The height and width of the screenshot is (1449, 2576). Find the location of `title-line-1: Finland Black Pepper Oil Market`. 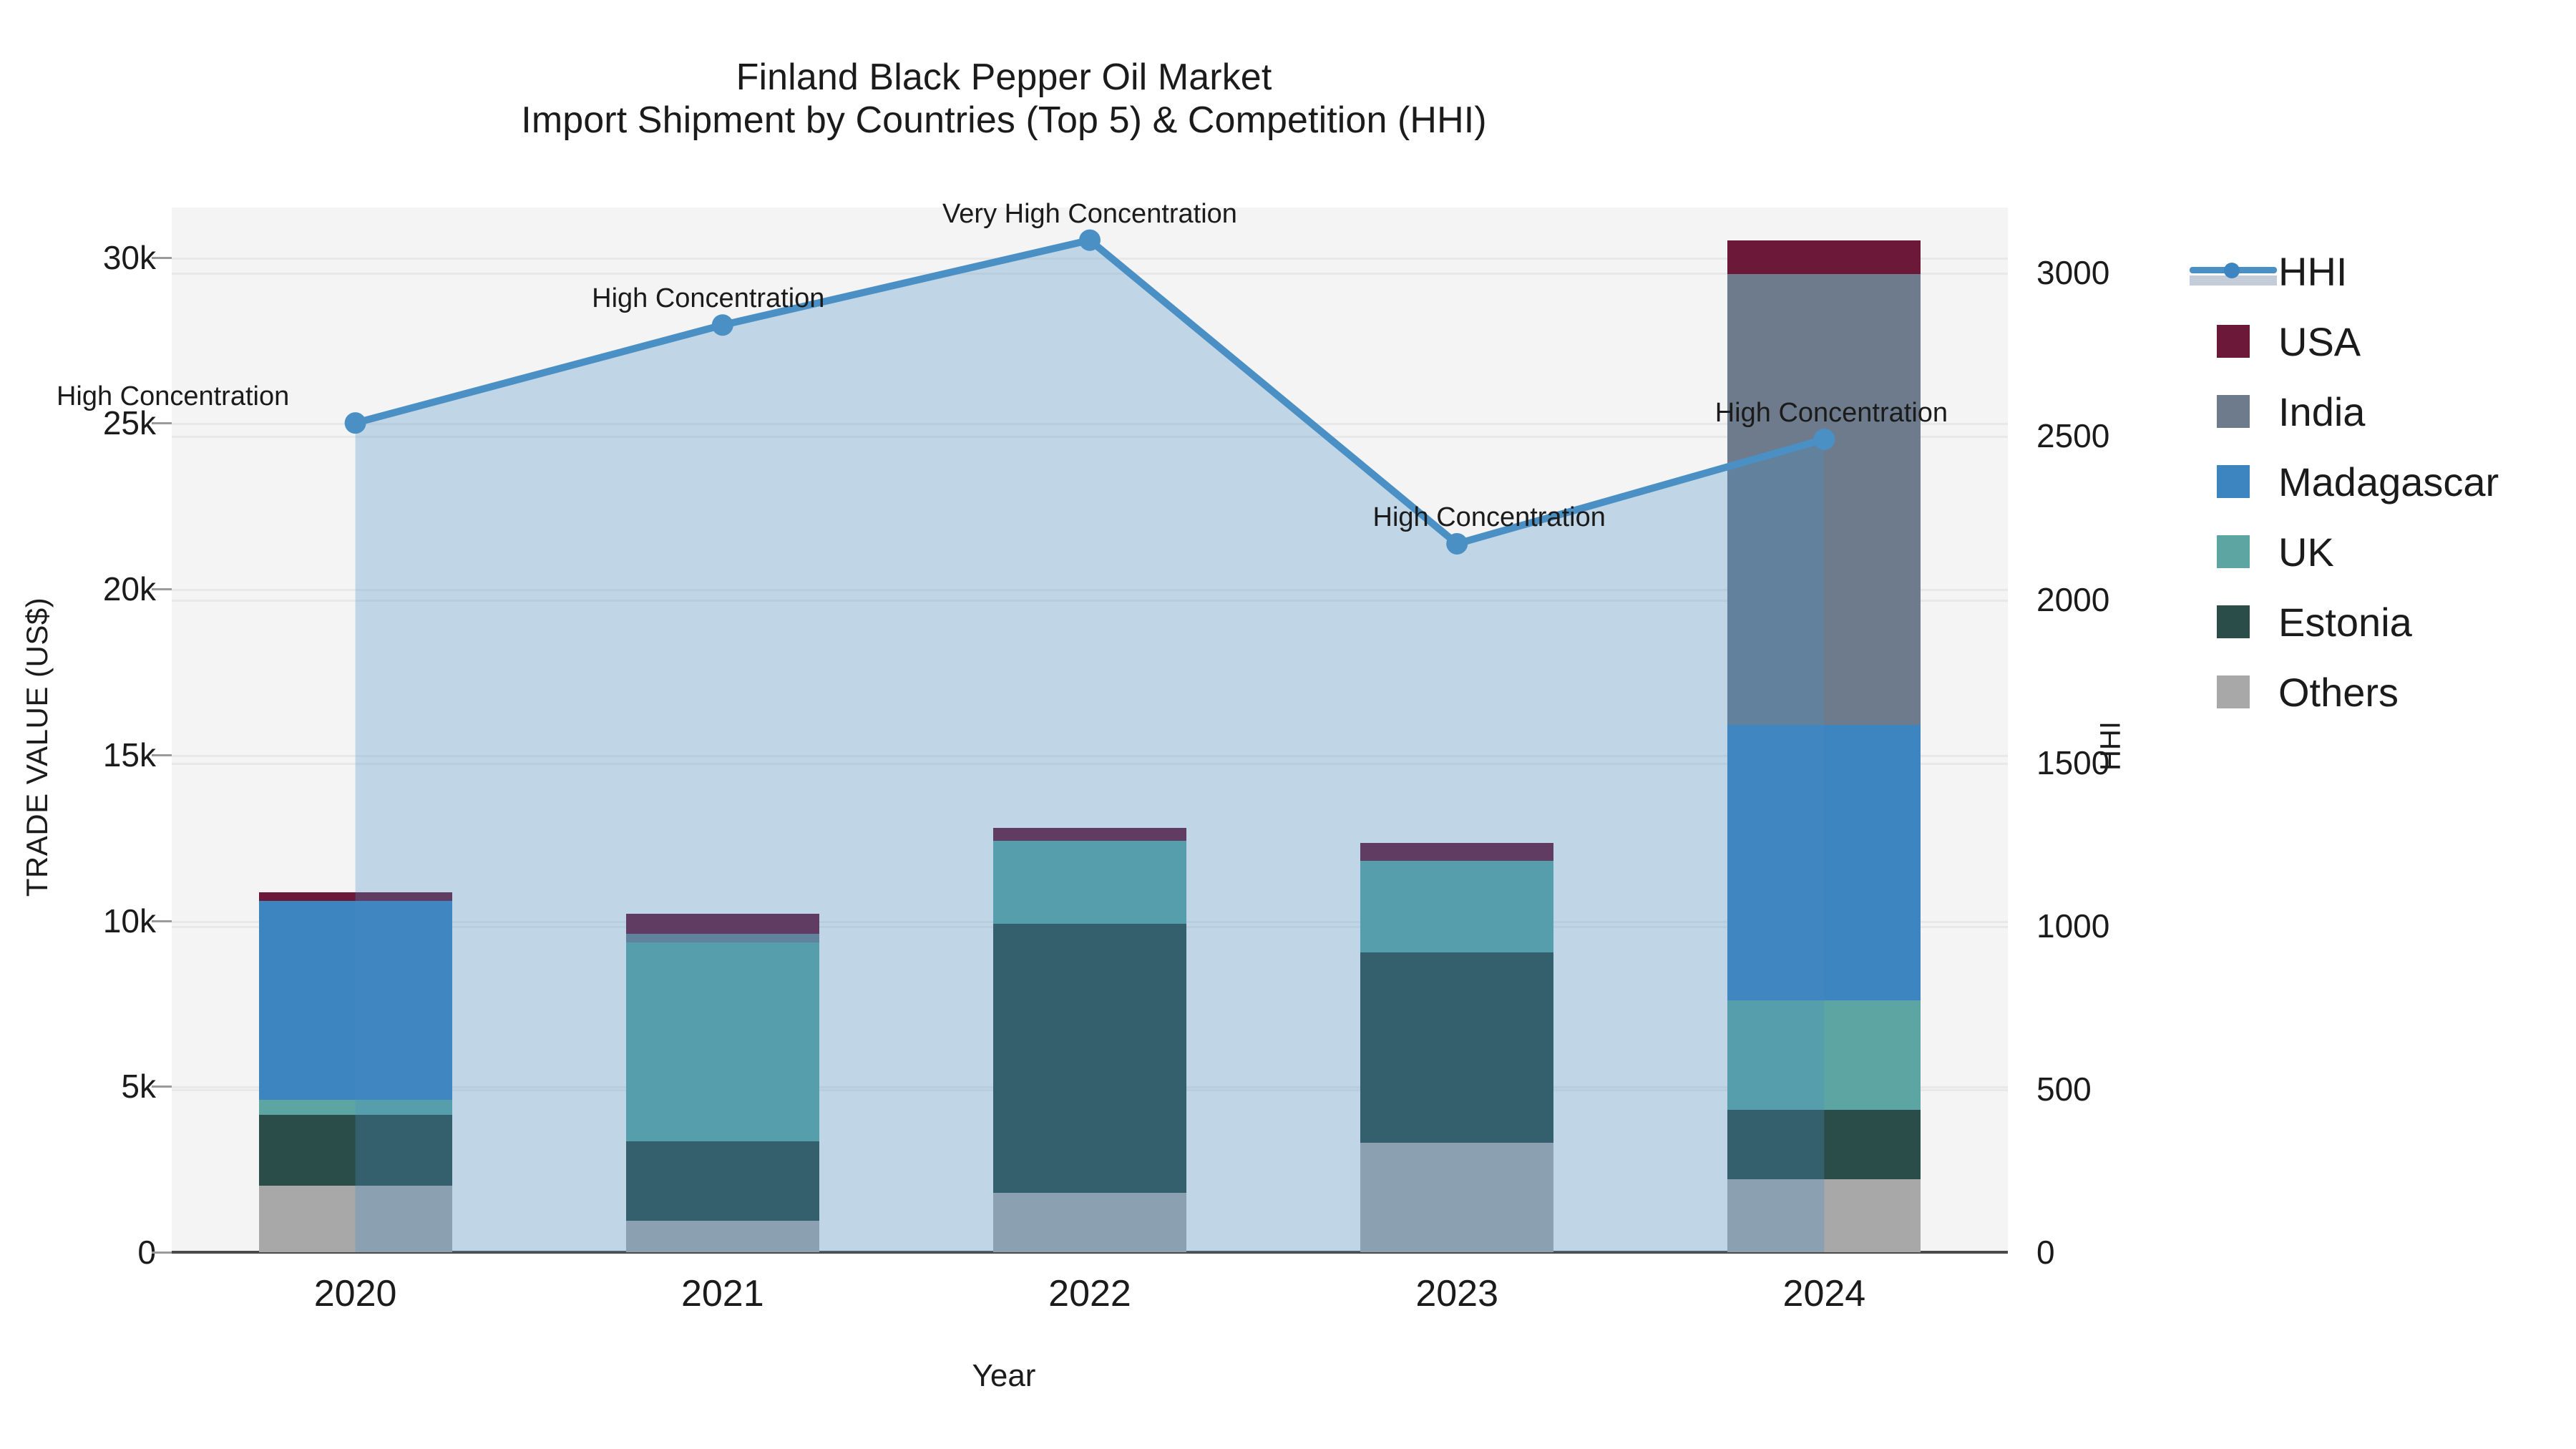

title-line-1: Finland Black Pepper Oil Market is located at coordinates (1004, 77).